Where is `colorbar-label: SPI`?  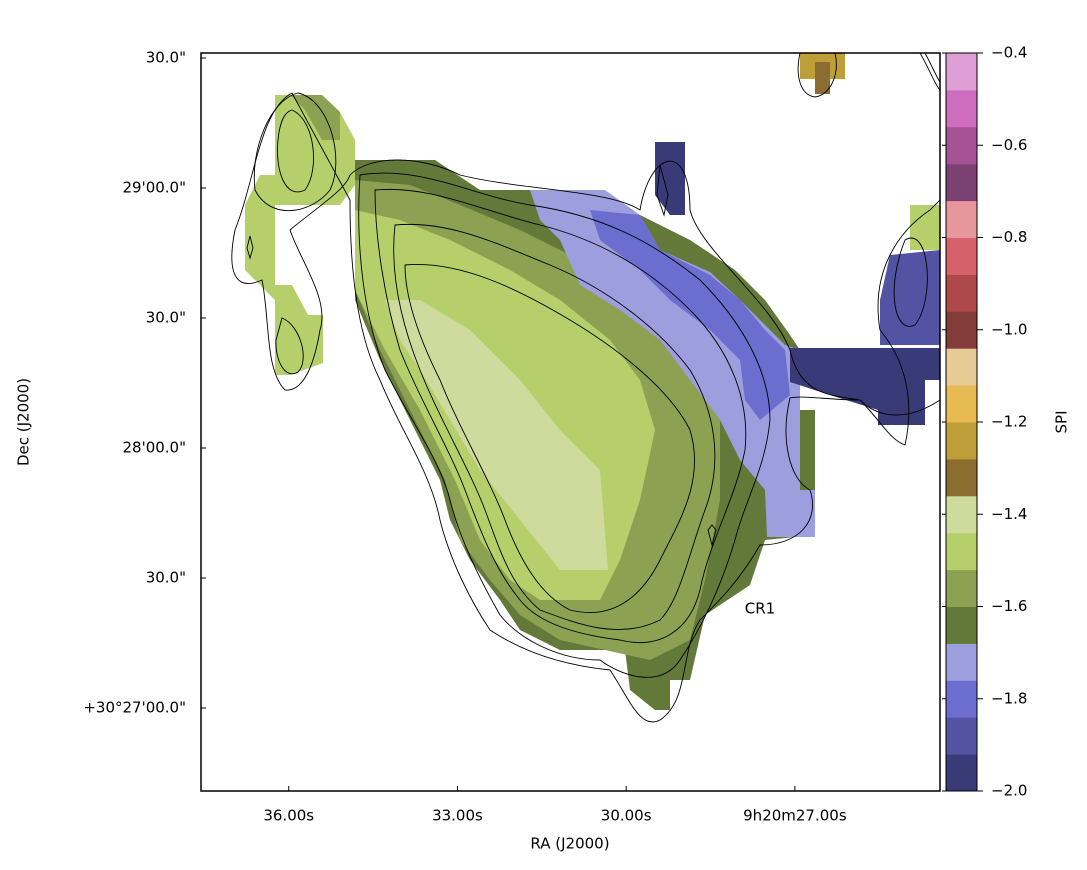 colorbar-label: SPI is located at coordinates (1062, 422).